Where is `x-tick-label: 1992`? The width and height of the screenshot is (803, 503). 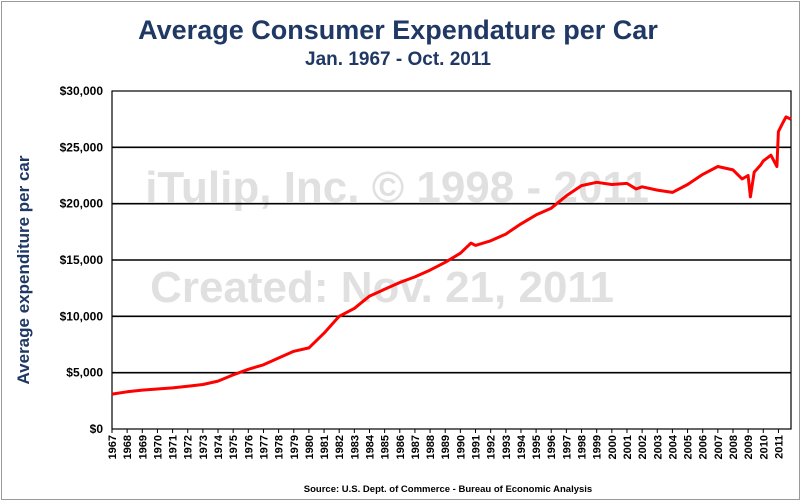
x-tick-label: 1992 is located at coordinates (492, 447).